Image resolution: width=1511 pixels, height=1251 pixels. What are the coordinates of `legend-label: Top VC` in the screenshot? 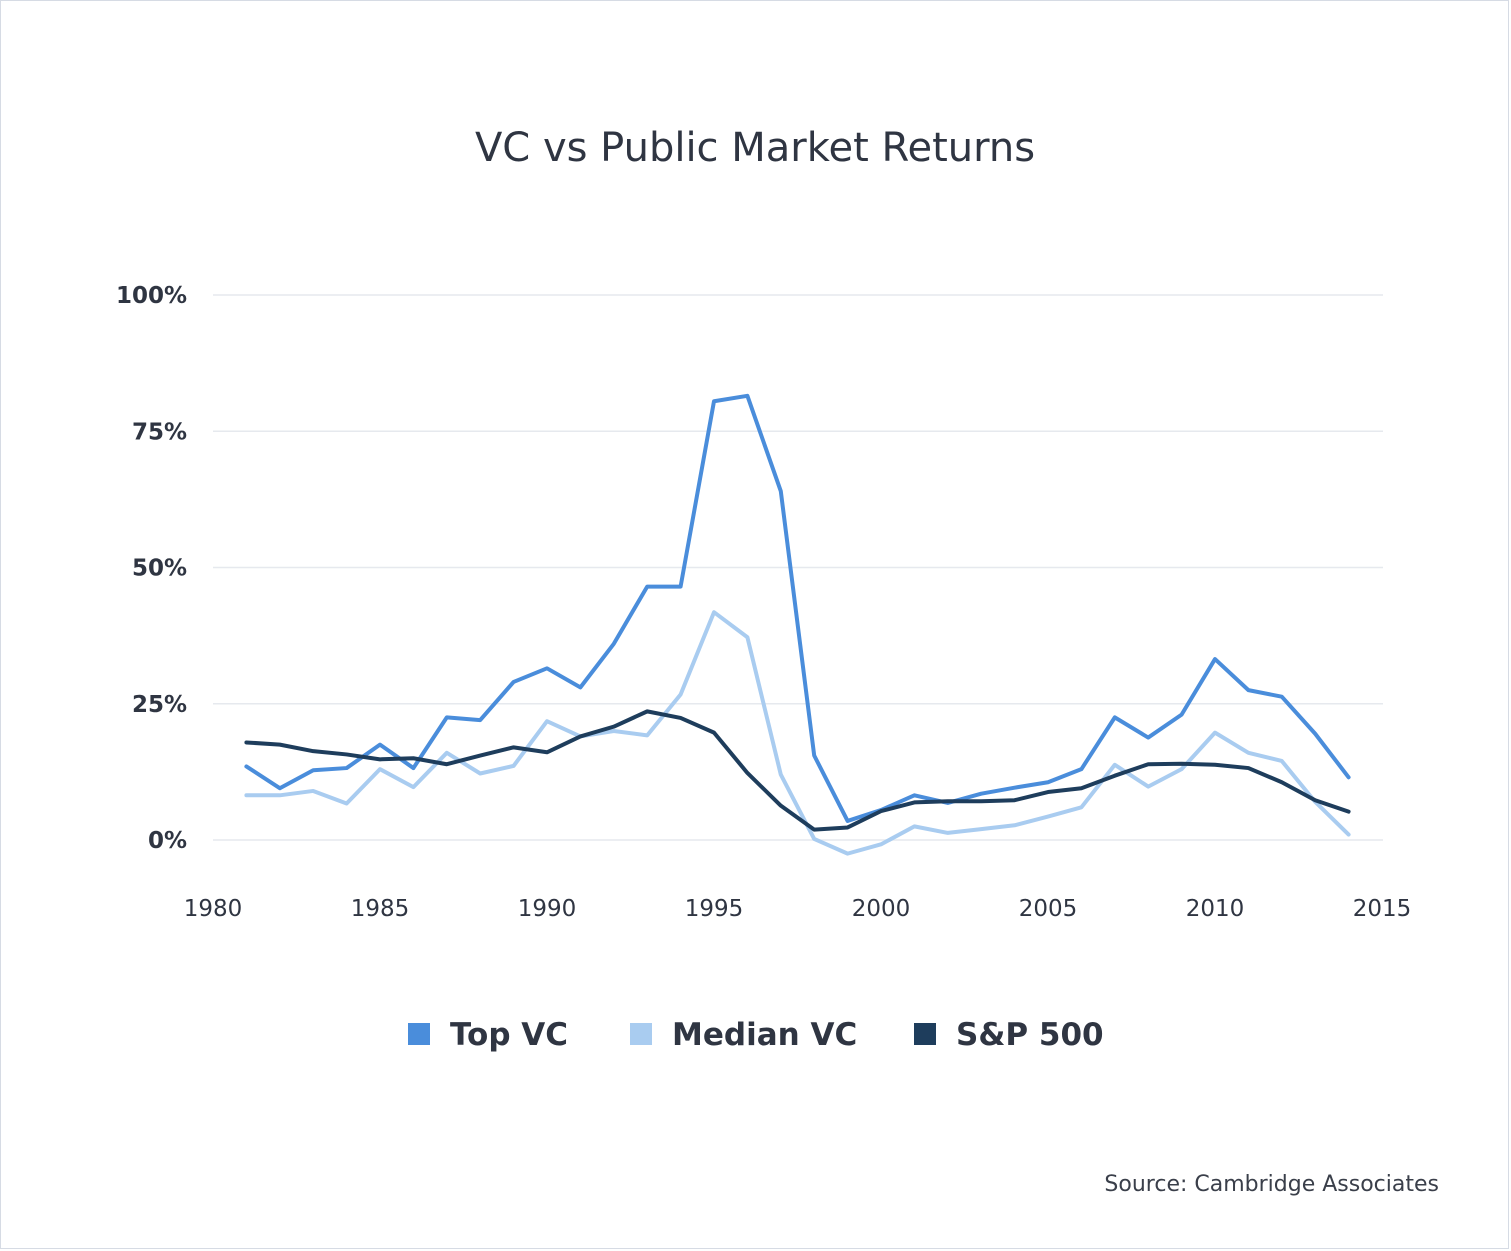 It's located at (509, 1035).